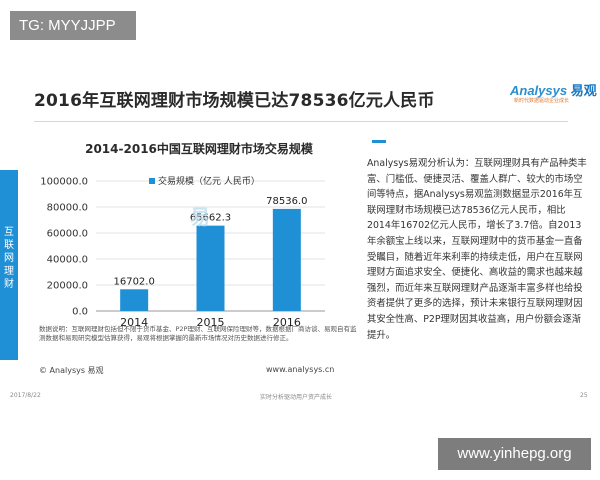 The width and height of the screenshot is (600, 480). What do you see at coordinates (67, 234) in the screenshot?
I see `y-tick-label: 60000.0` at bounding box center [67, 234].